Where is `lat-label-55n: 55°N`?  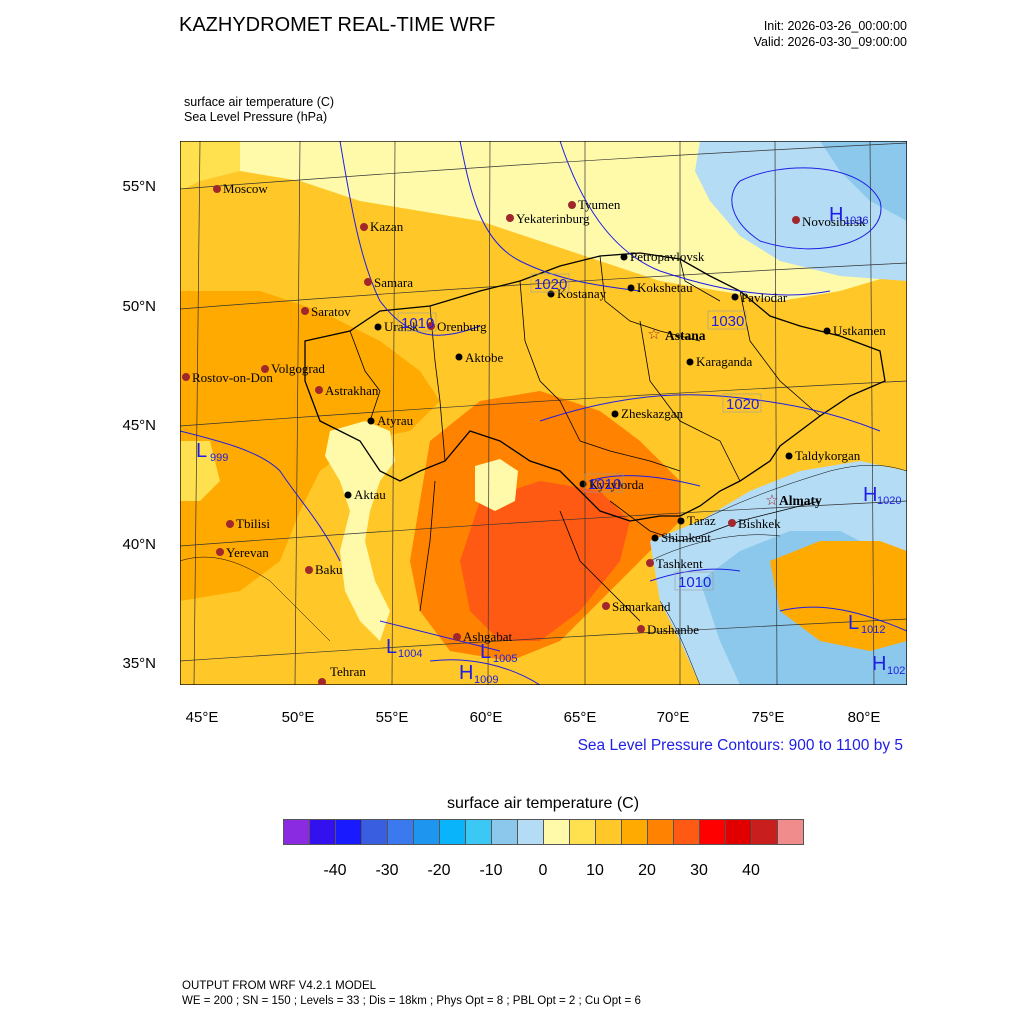 lat-label-55n: 55°N is located at coordinates (139, 186).